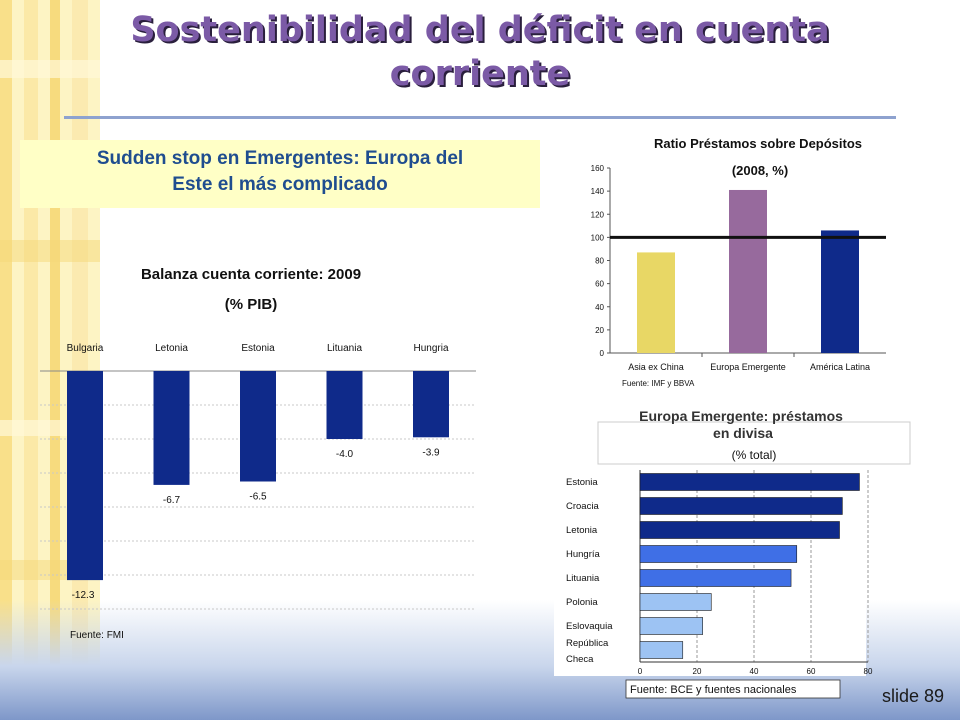  I want to click on subtitle-line-1: Sudden stop en Emergentes: Europa del, so click(280, 158).